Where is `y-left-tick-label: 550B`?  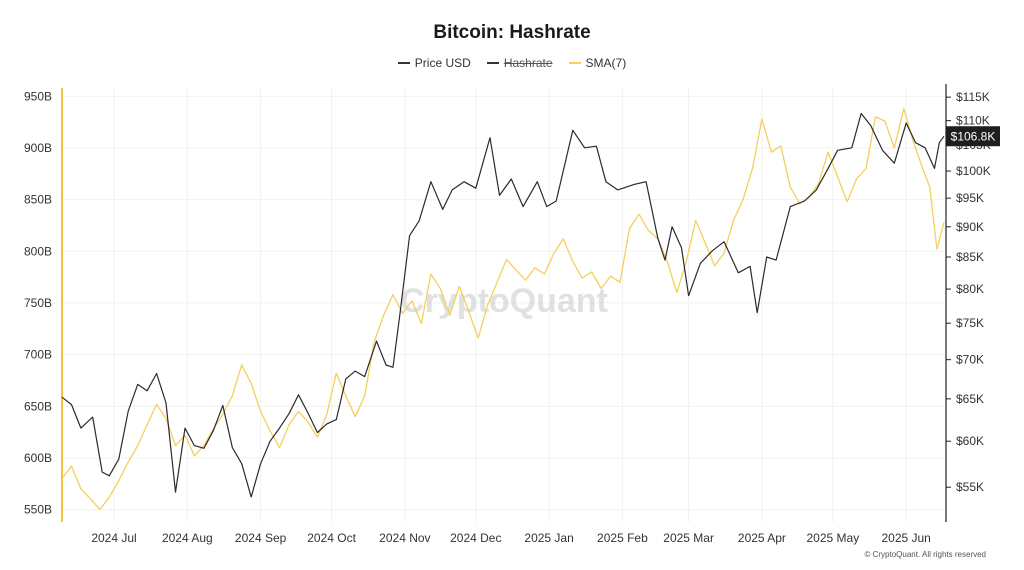 y-left-tick-label: 550B is located at coordinates (38, 510).